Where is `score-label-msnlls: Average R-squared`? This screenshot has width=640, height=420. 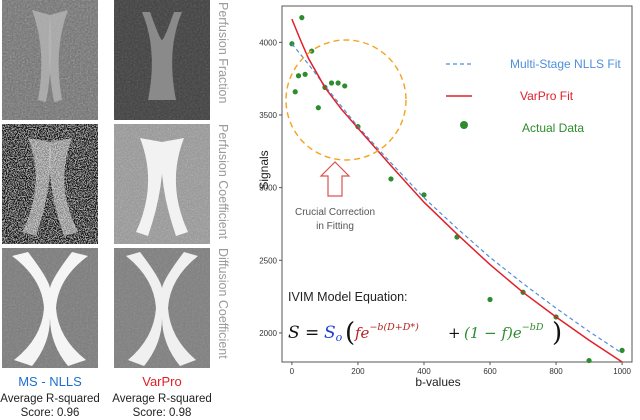
score-label-msnlls: Average R-squared is located at coordinates (50, 399).